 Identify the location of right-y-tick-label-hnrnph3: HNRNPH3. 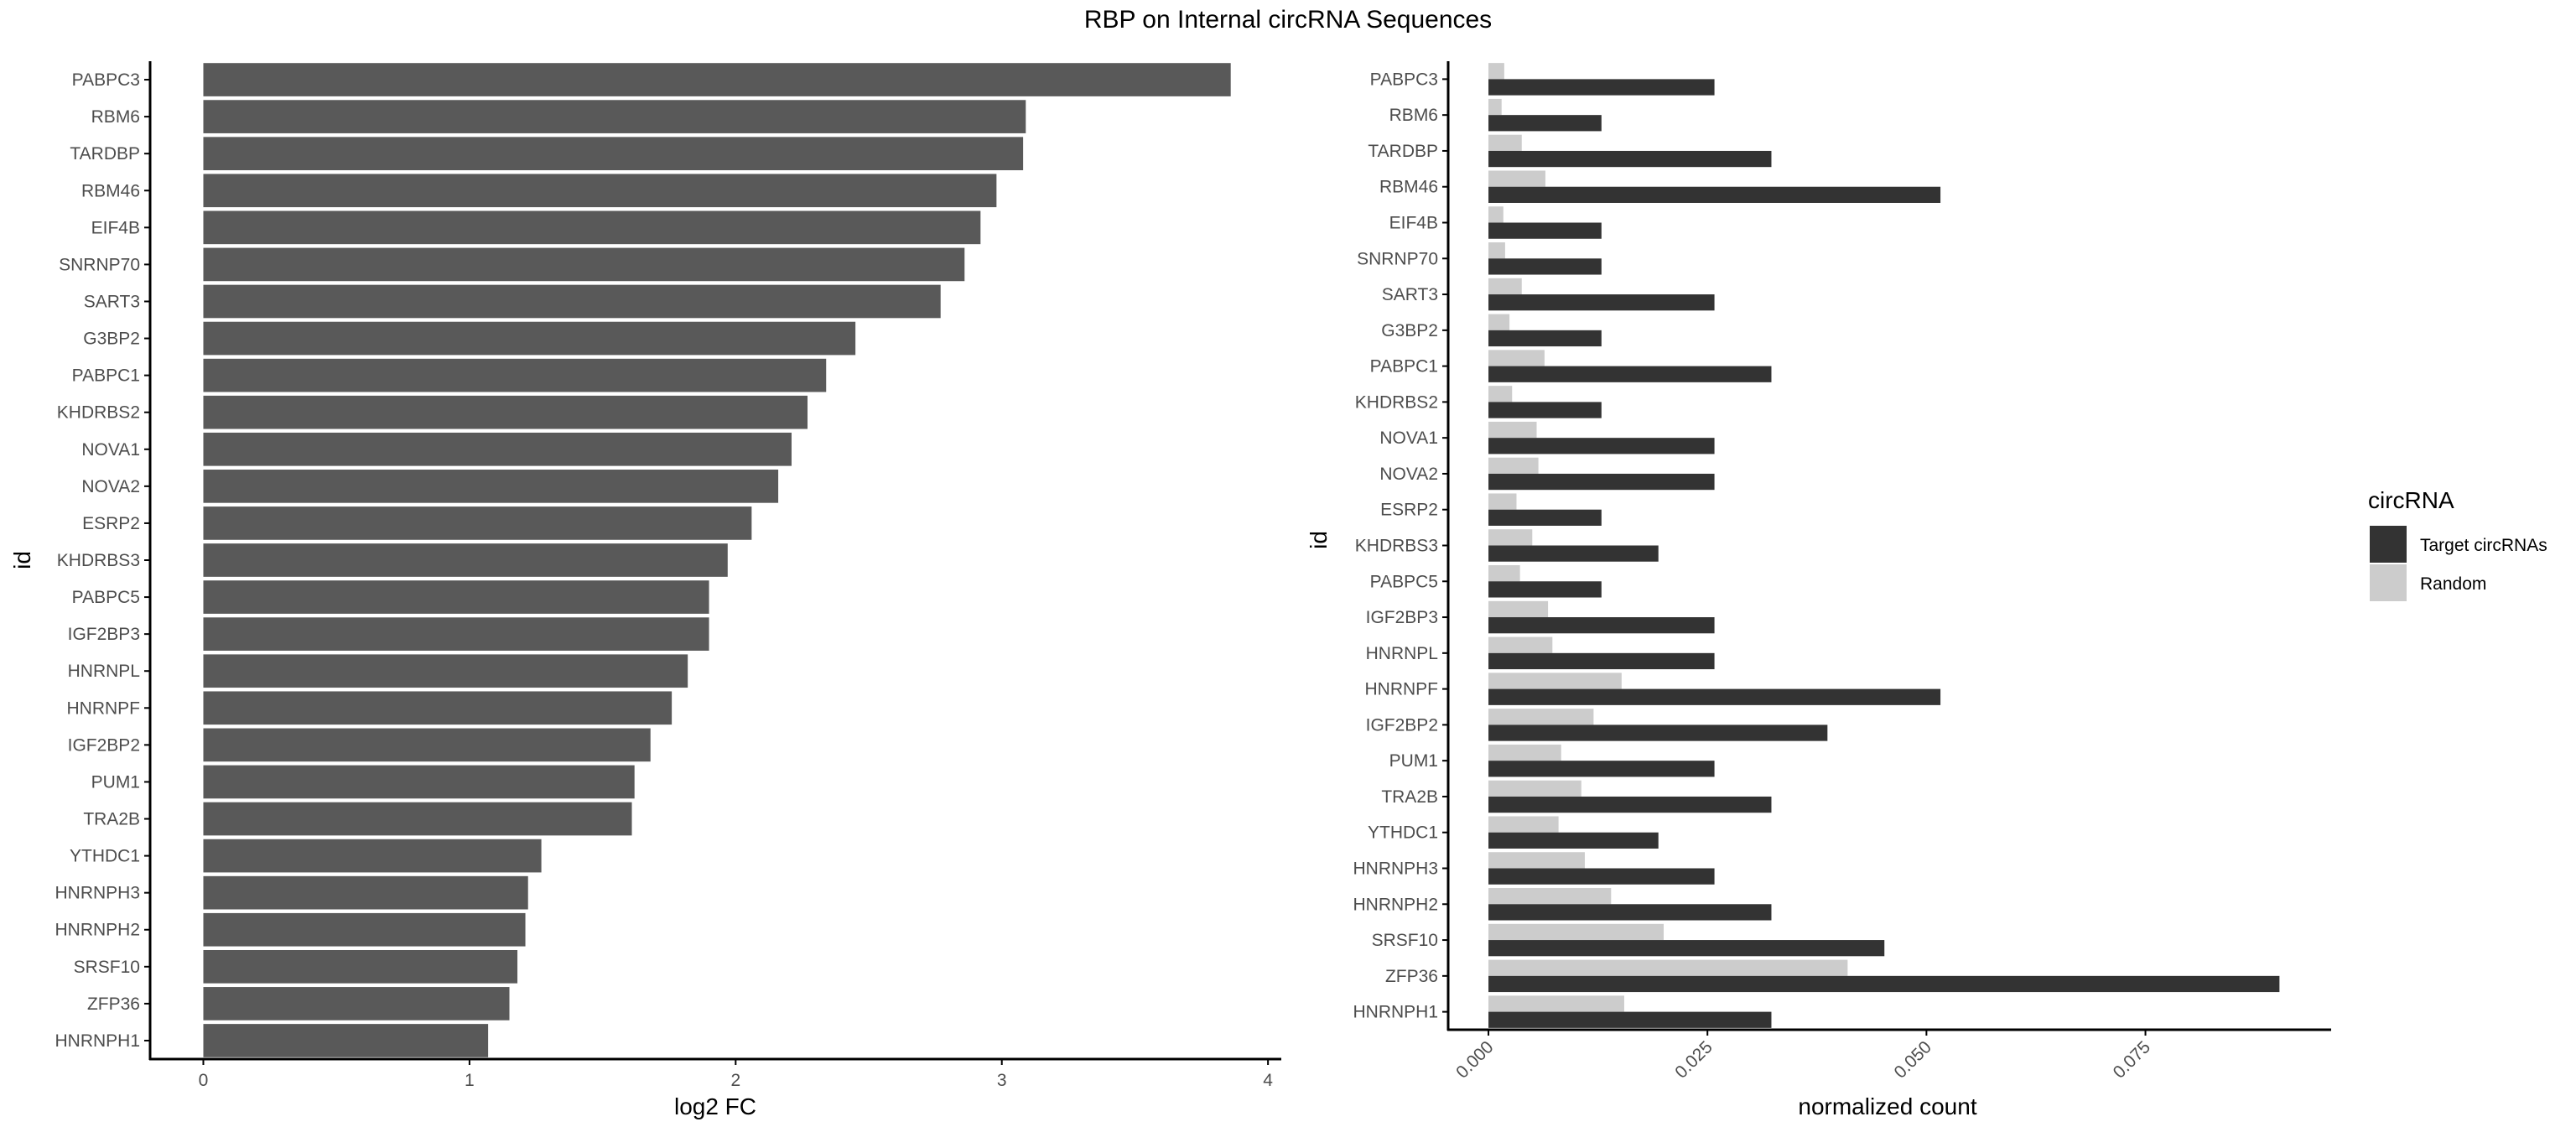
(1395, 869).